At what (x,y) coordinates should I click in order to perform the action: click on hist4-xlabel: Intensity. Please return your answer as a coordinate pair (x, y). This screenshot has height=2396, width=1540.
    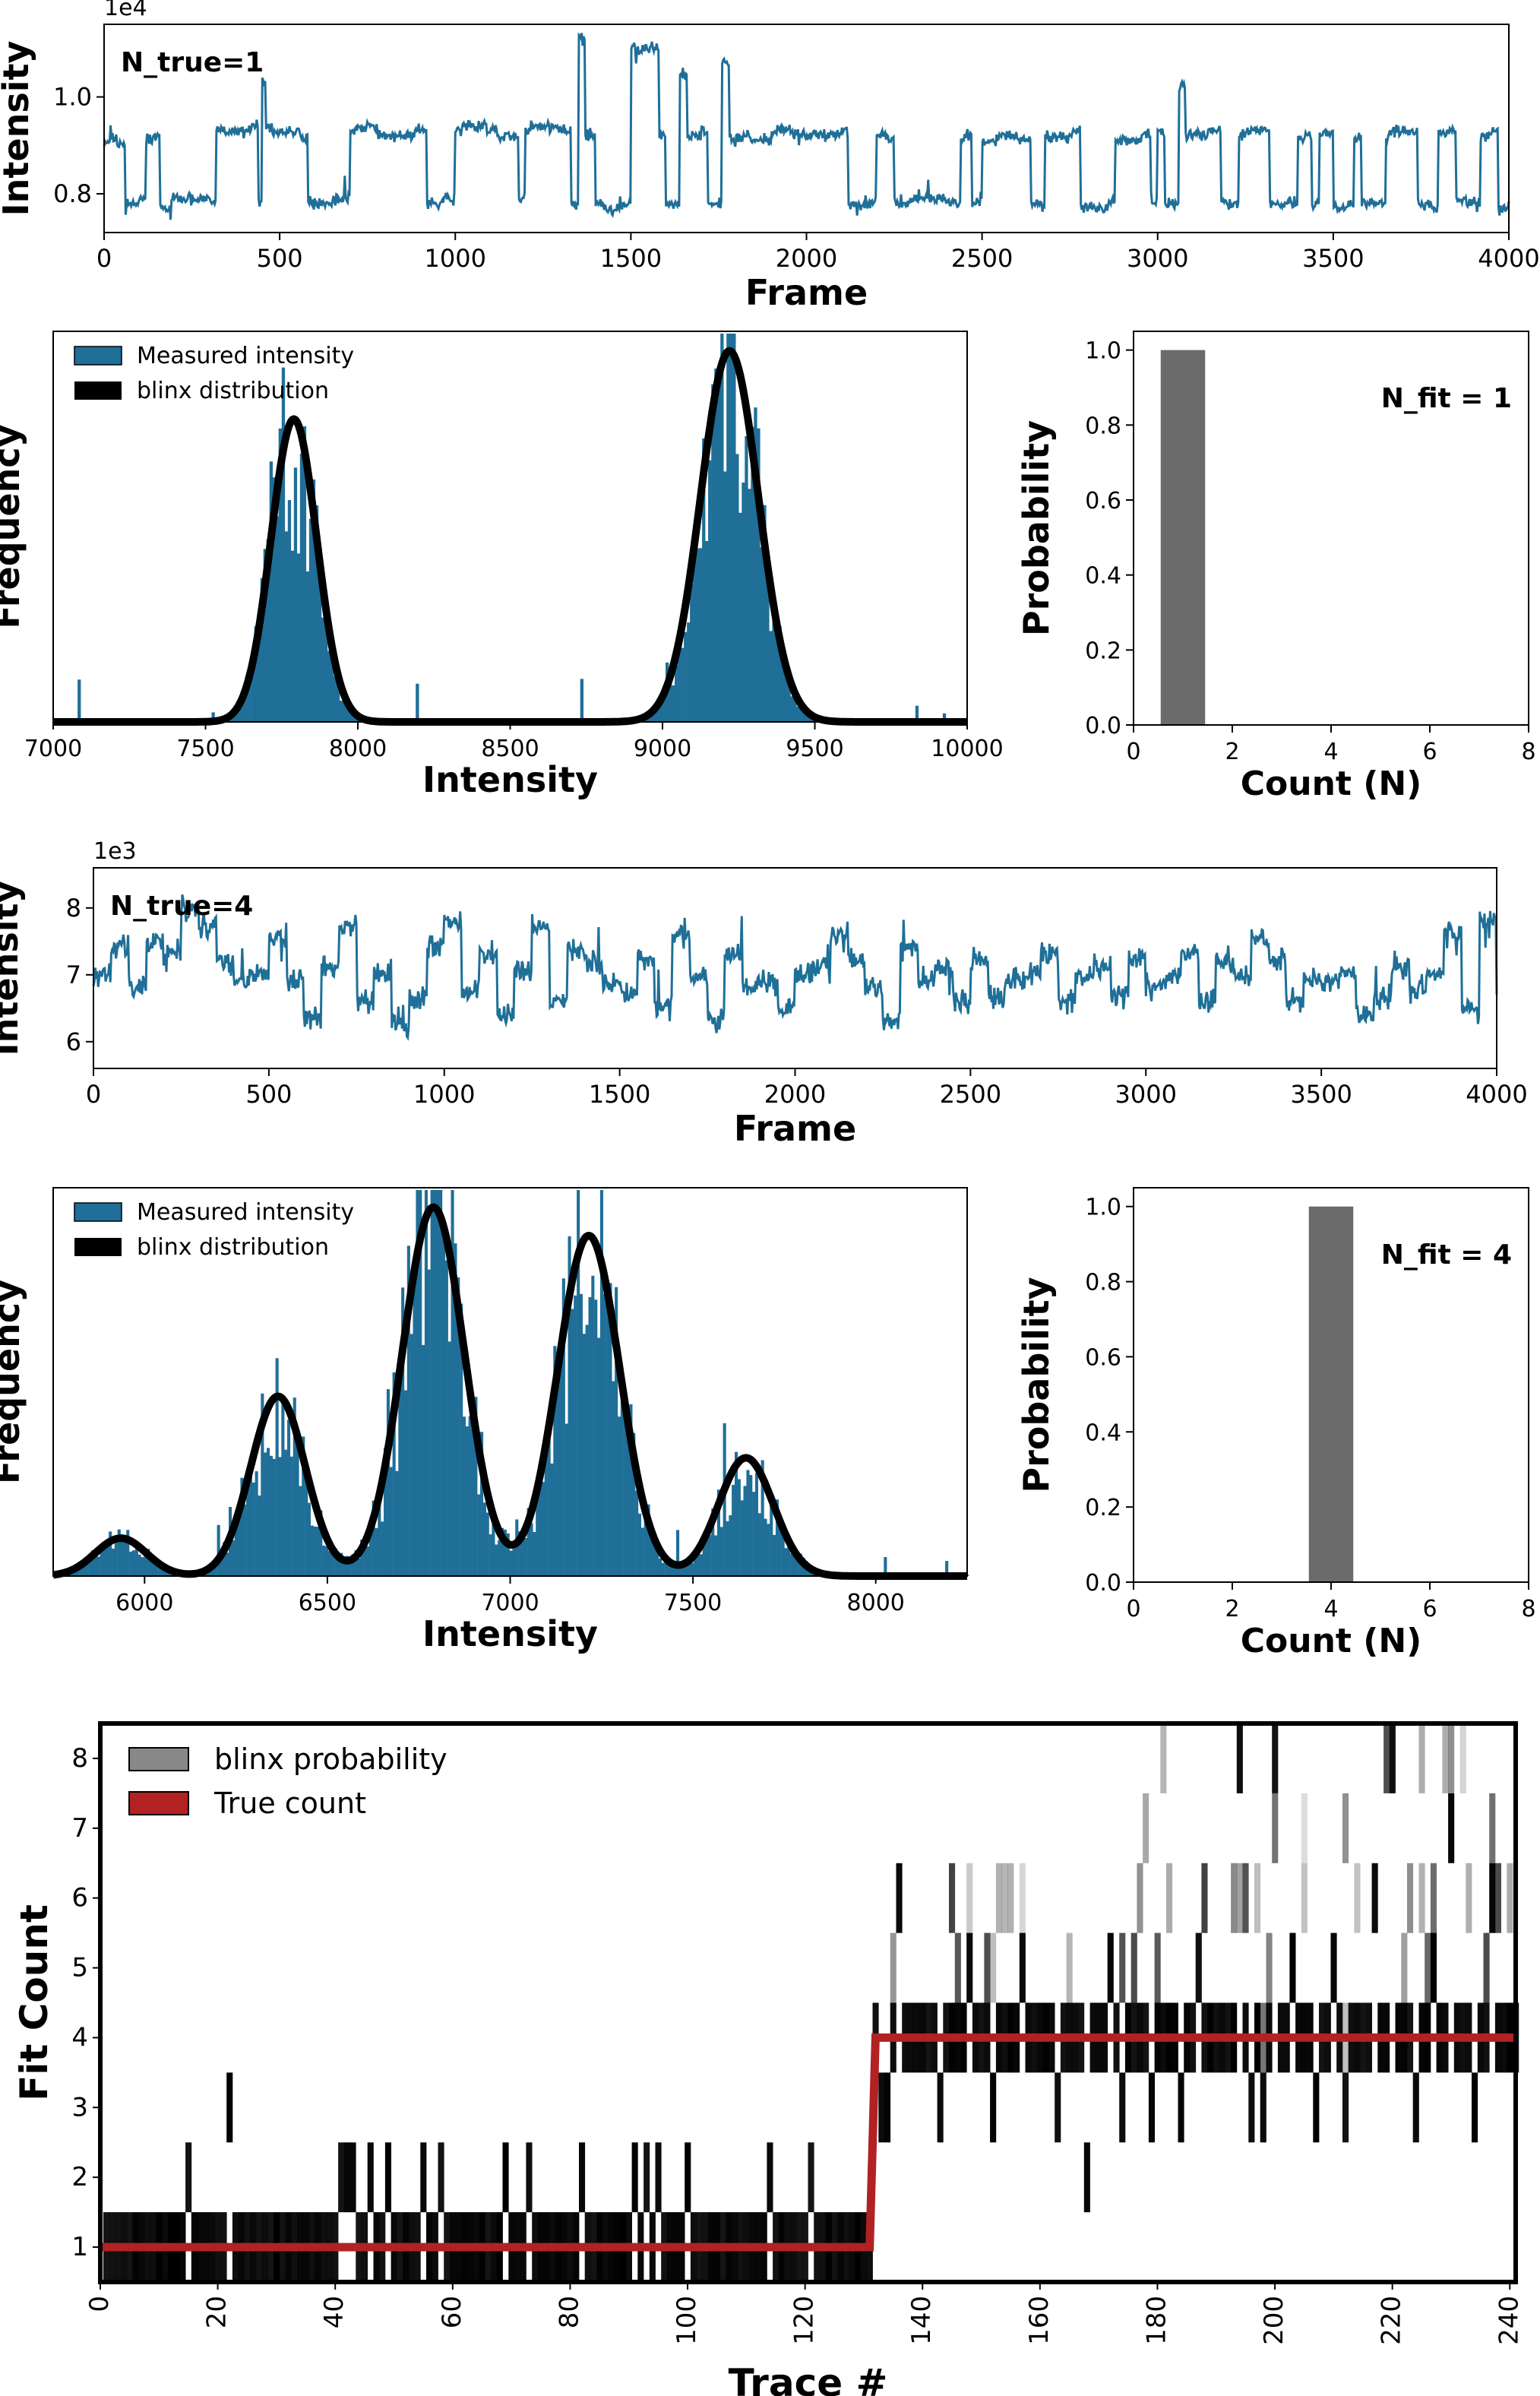
    Looking at the image, I should click on (510, 1633).